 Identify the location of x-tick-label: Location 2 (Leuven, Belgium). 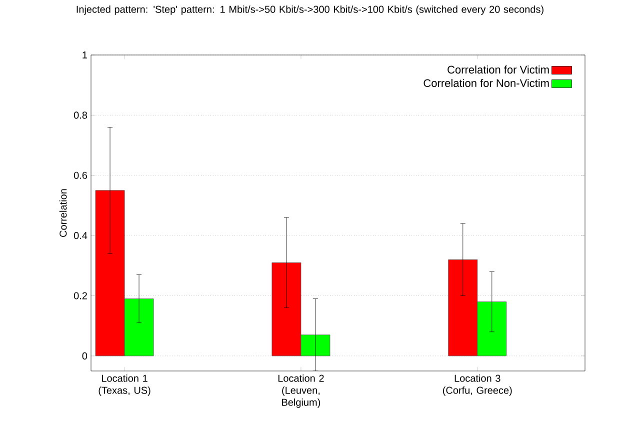
(301, 391).